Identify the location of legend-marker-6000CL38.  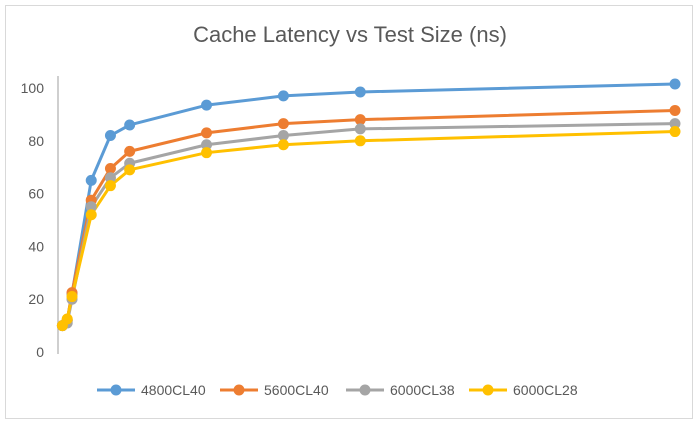
(365, 390).